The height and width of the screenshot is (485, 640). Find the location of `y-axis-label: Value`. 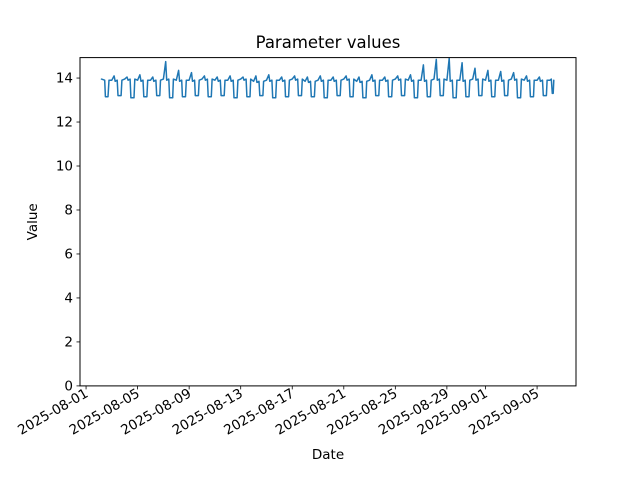

y-axis-label: Value is located at coordinates (33, 221).